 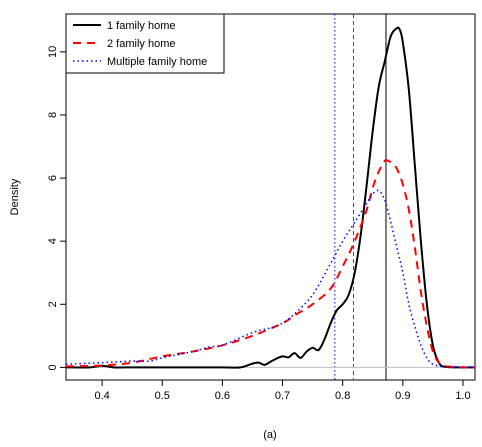 What do you see at coordinates (141, 44) in the screenshot?
I see `legend-label-2-family-home: 2 family home` at bounding box center [141, 44].